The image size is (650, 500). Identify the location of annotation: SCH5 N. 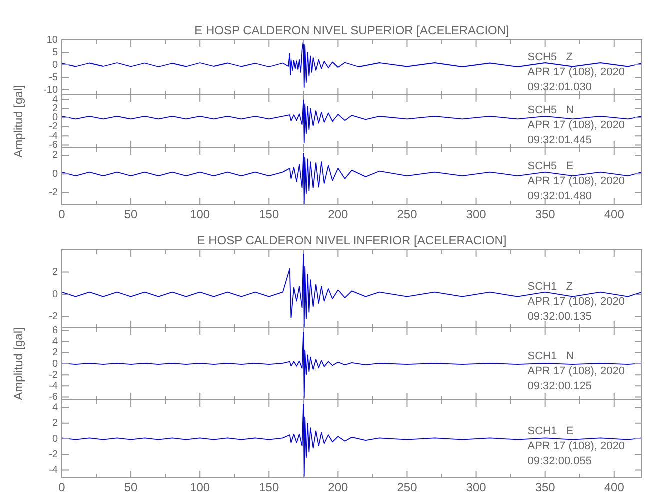
(551, 110).